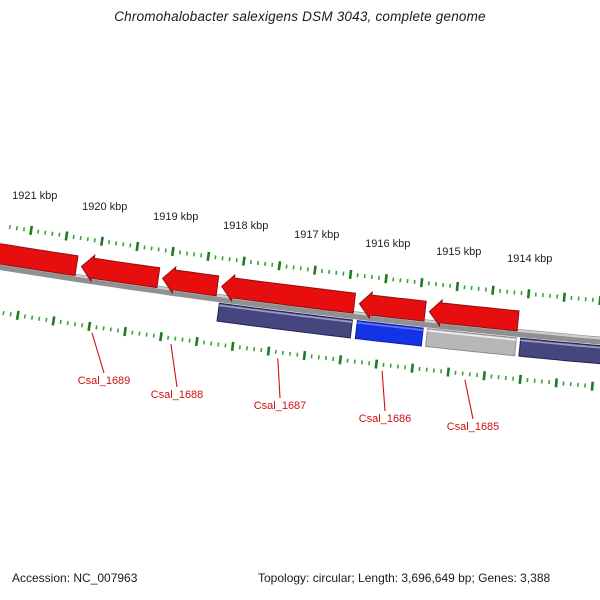 The height and width of the screenshot is (600, 600). I want to click on ruler-label: 1921 kbp, so click(35, 196).